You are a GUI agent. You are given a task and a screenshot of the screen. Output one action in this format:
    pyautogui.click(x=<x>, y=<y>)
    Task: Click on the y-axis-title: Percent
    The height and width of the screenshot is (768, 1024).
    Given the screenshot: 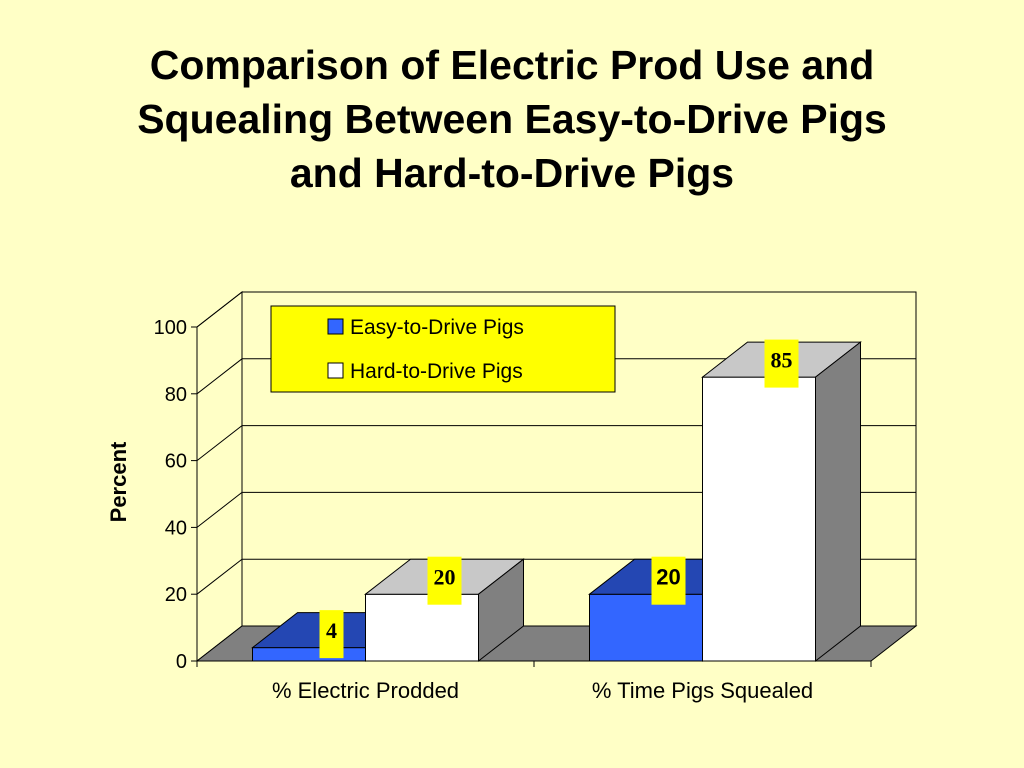 What is the action you would take?
    pyautogui.click(x=118, y=481)
    